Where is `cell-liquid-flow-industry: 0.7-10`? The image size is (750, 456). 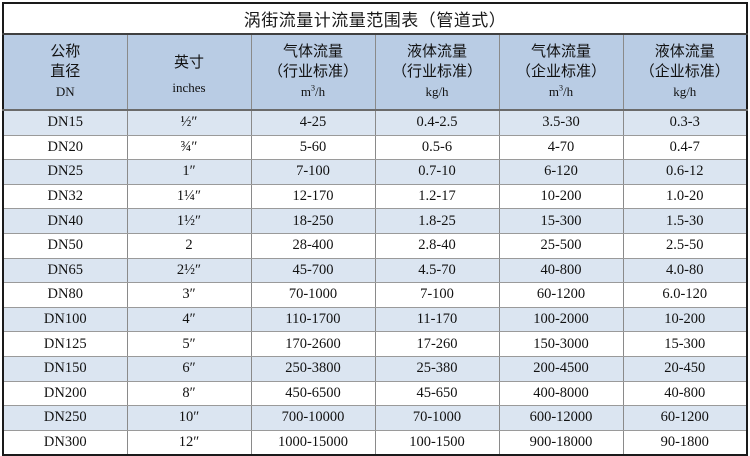 cell-liquid-flow-industry: 0.7-10 is located at coordinates (437, 172).